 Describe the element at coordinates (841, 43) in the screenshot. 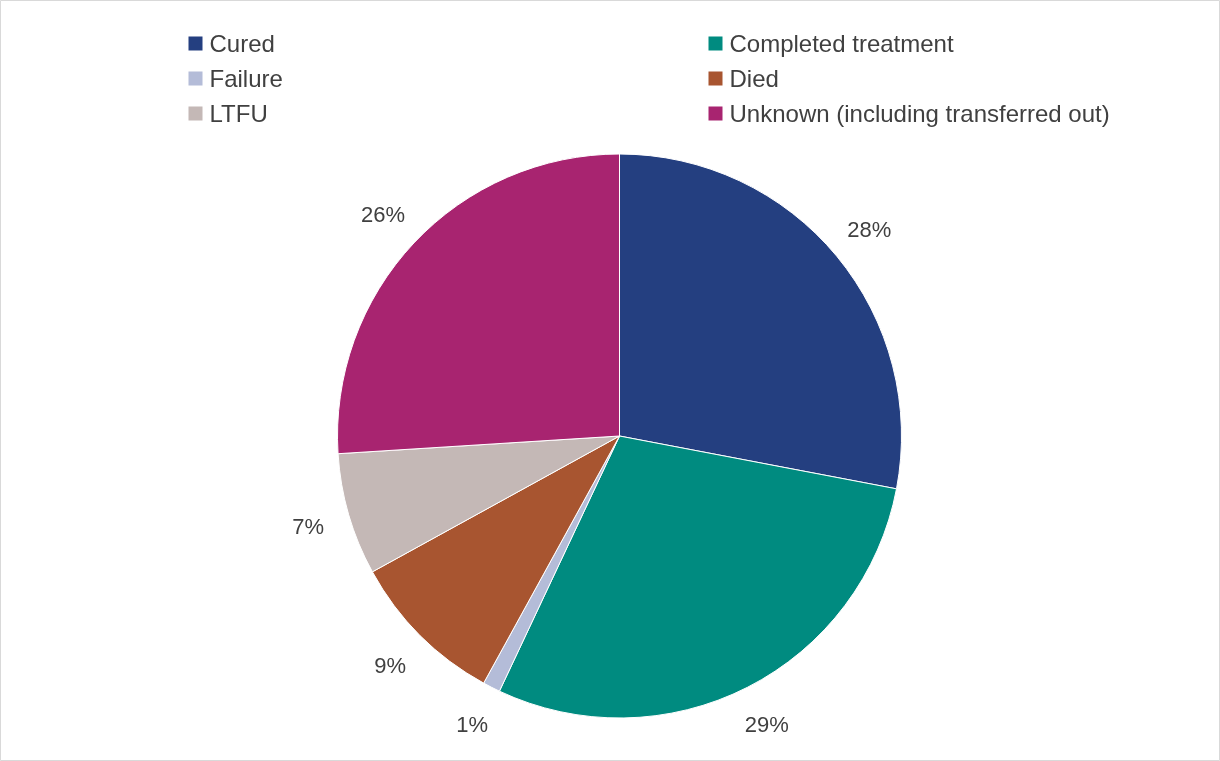

I see `legend-label: Completed treatment` at that location.